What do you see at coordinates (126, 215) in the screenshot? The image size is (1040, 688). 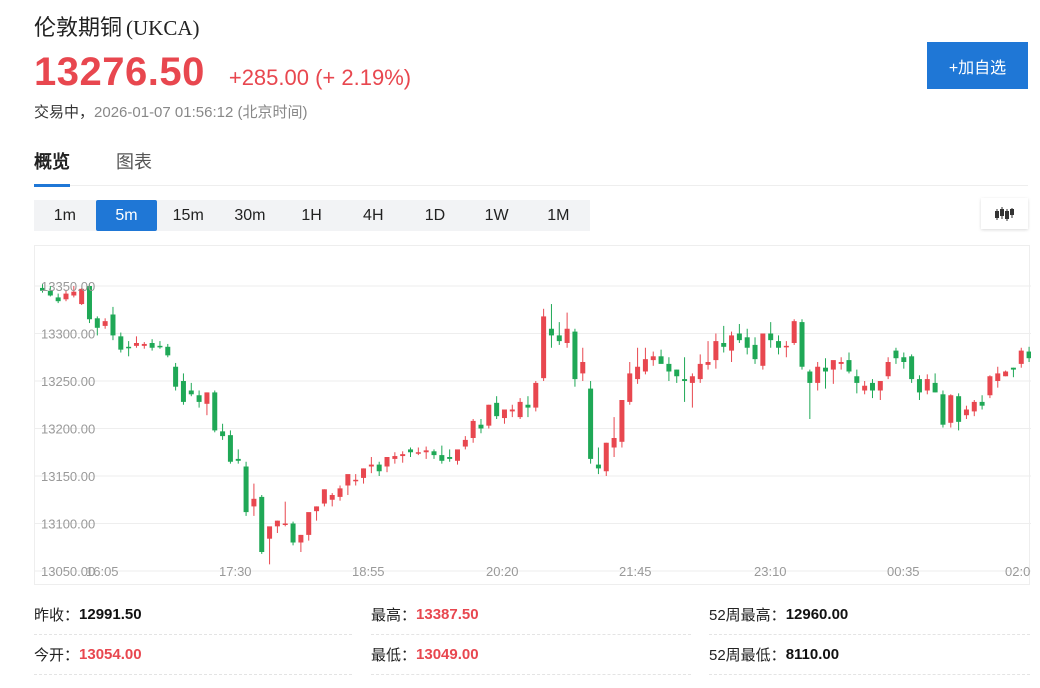 I see `period-5m: 5m` at bounding box center [126, 215].